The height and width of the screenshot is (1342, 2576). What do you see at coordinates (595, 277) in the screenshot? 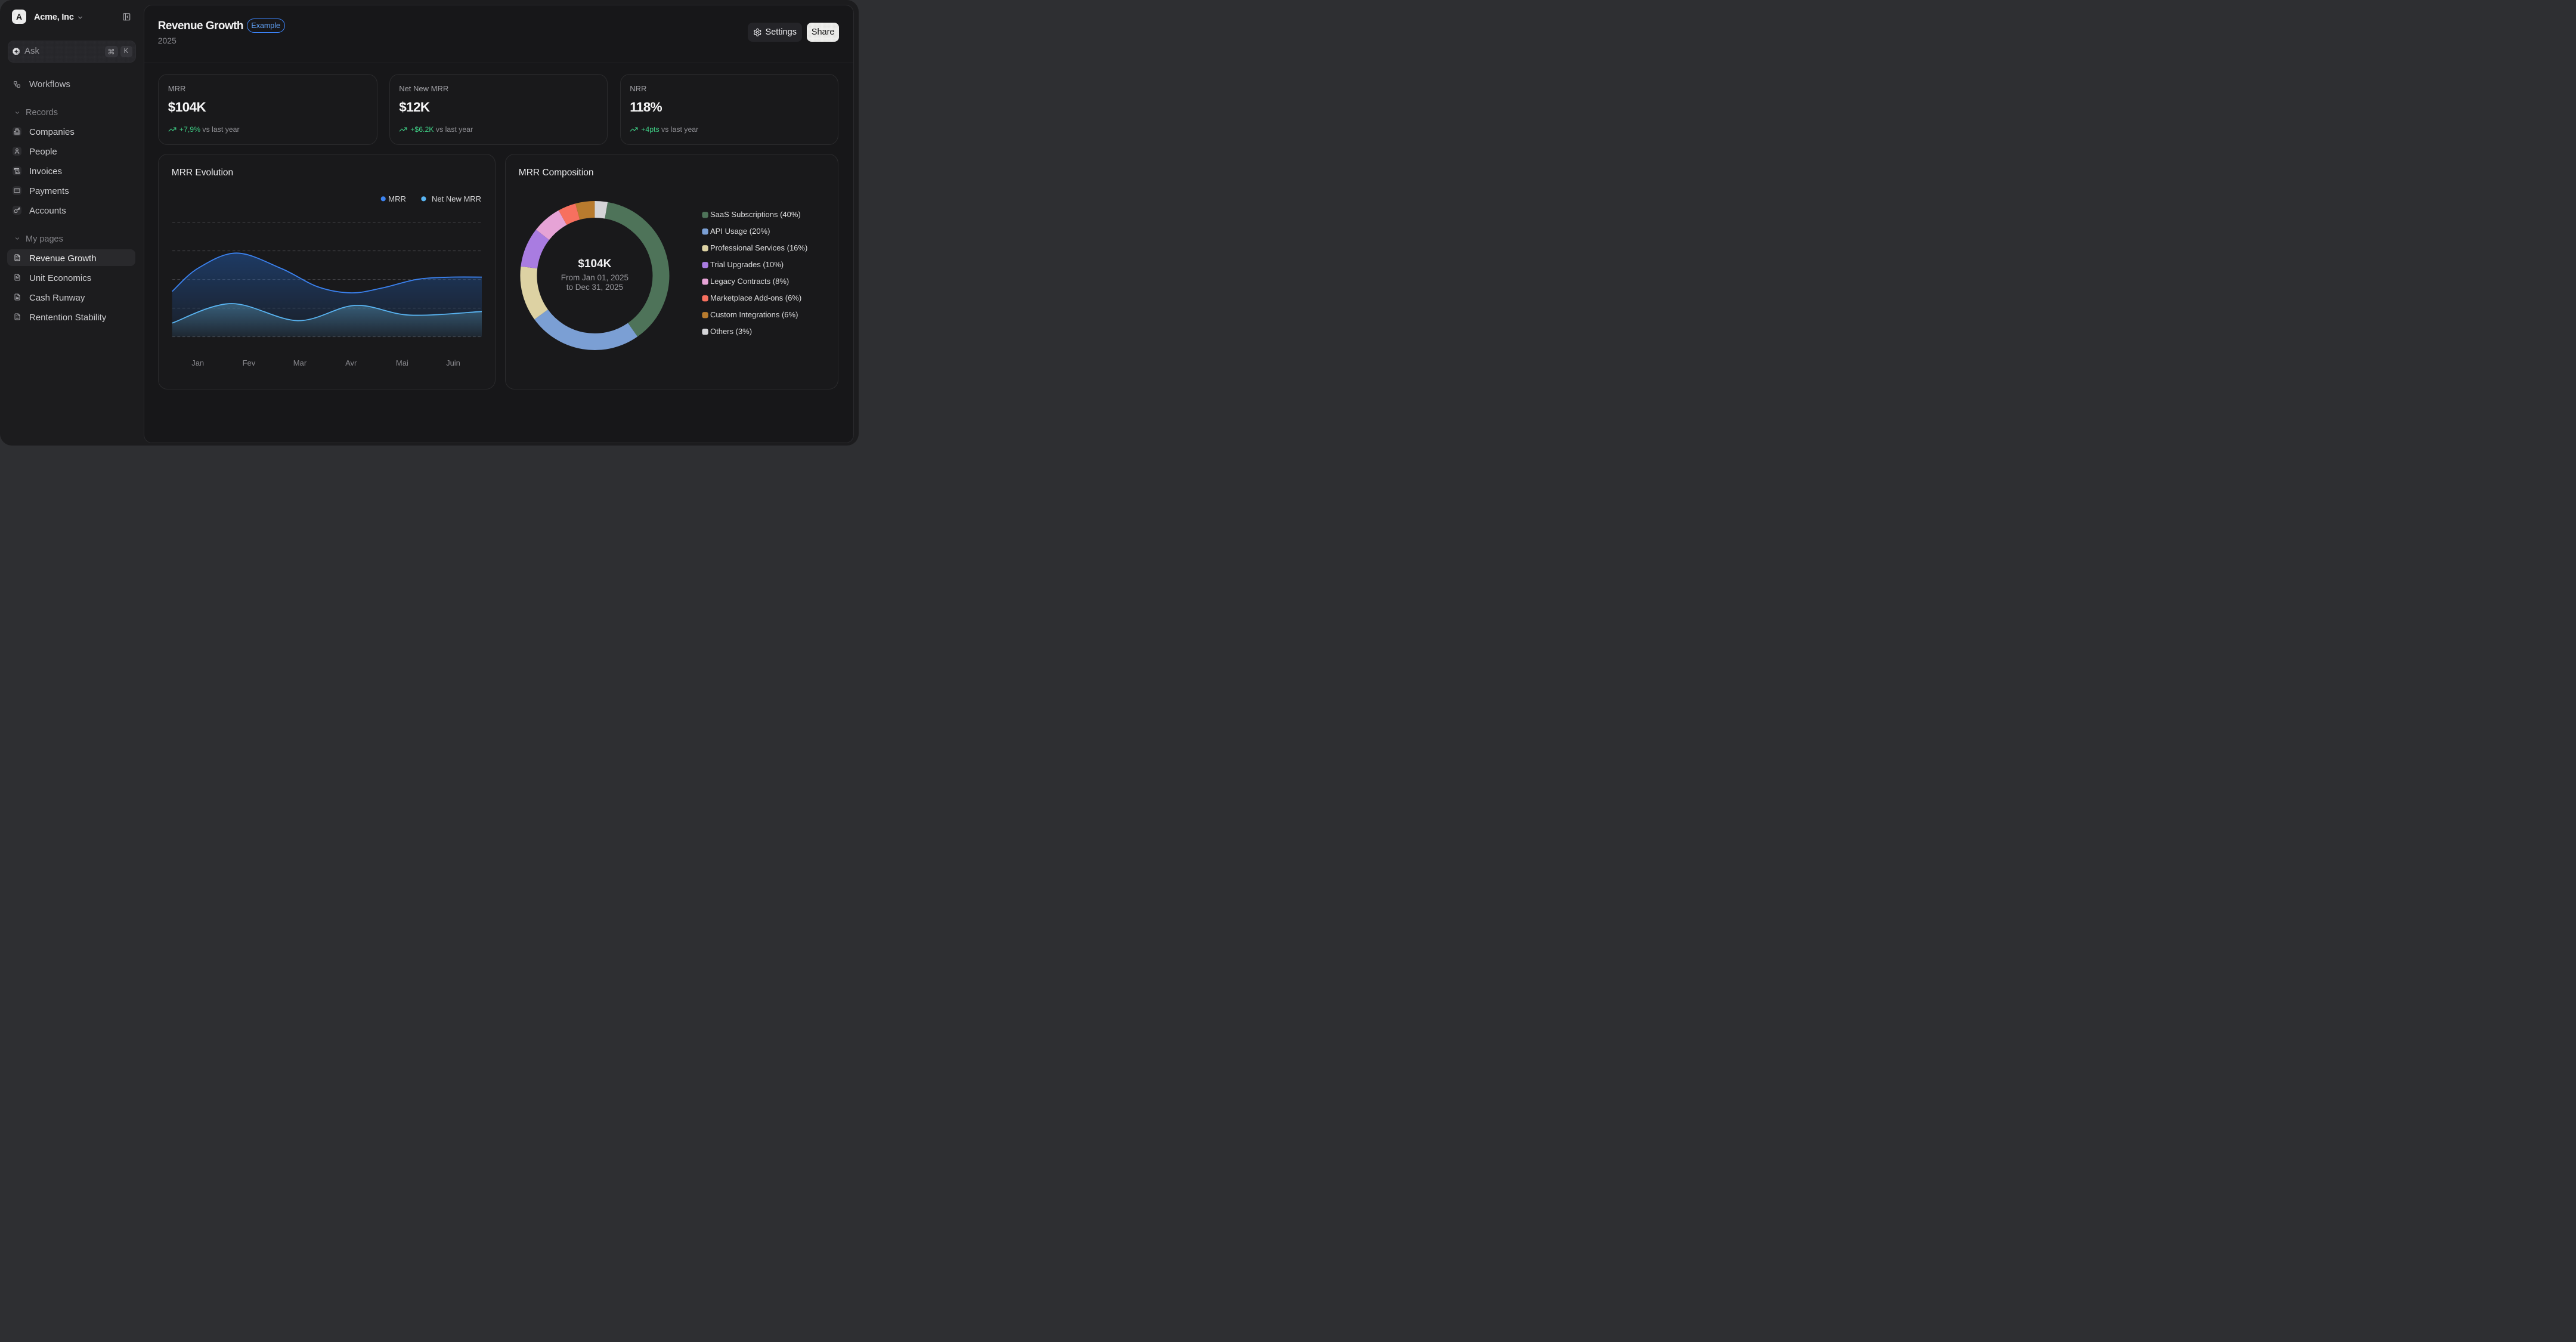
I see `svg-text: From Jan 01, 2025` at bounding box center [595, 277].